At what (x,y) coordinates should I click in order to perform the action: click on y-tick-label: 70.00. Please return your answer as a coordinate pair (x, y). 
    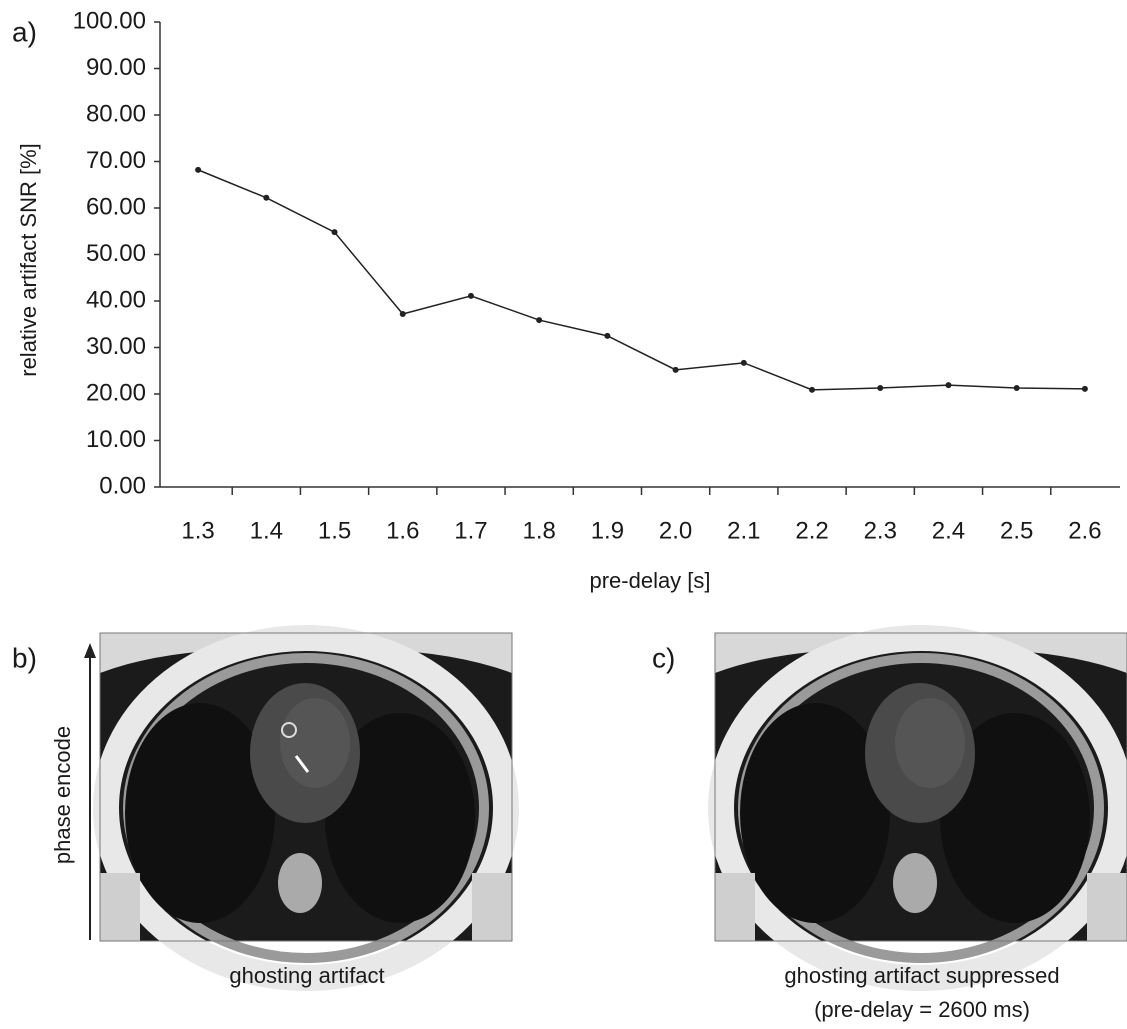
    Looking at the image, I should click on (116, 160).